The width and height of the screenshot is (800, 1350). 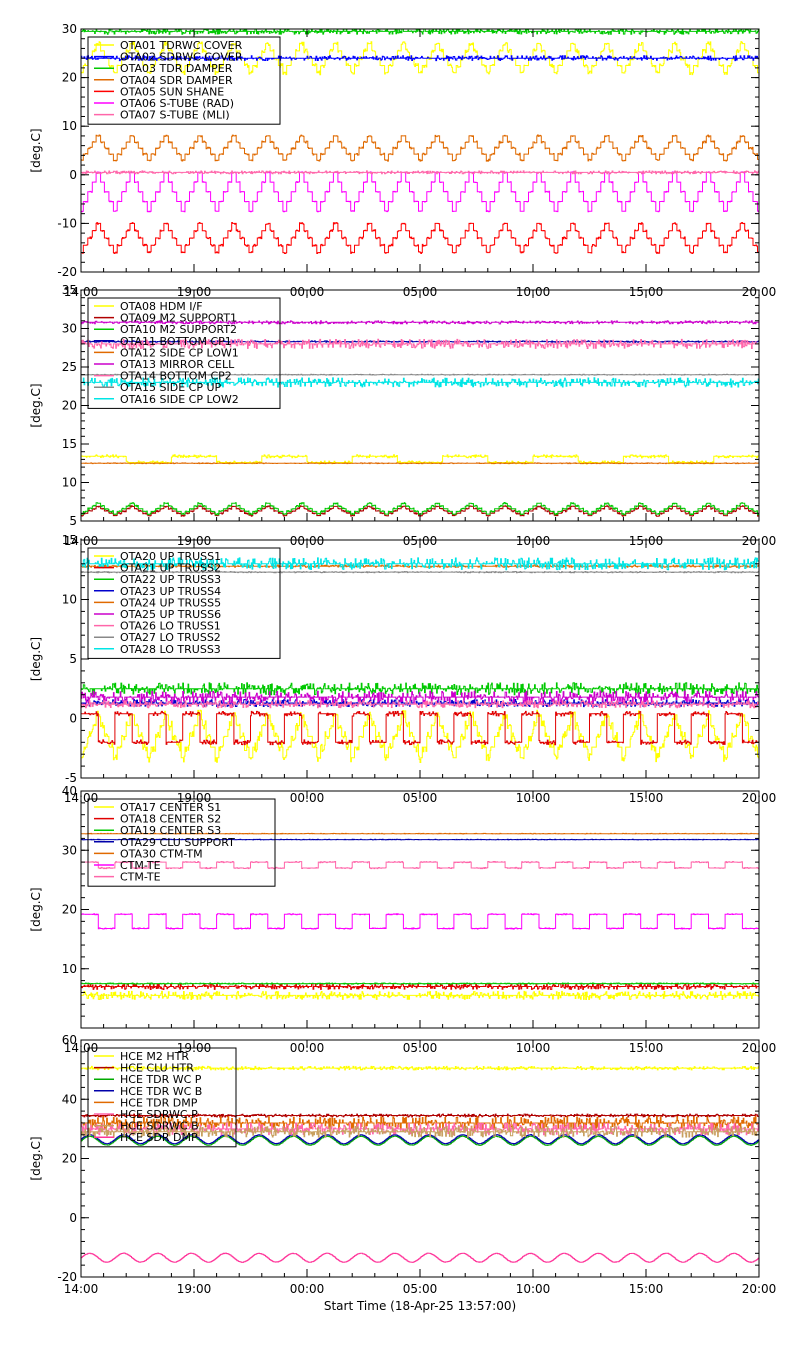 I want to click on y-tick-label: 25, so click(x=69, y=367).